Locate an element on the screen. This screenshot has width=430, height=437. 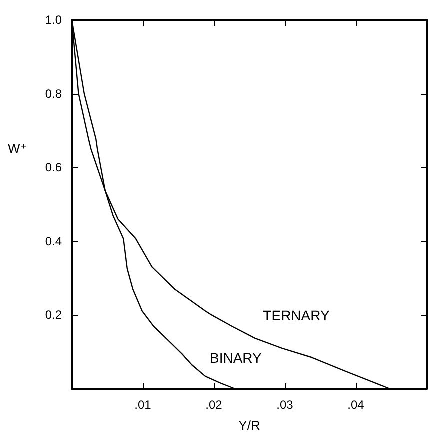
y-tick-label: 0.8 is located at coordinates (53, 93).